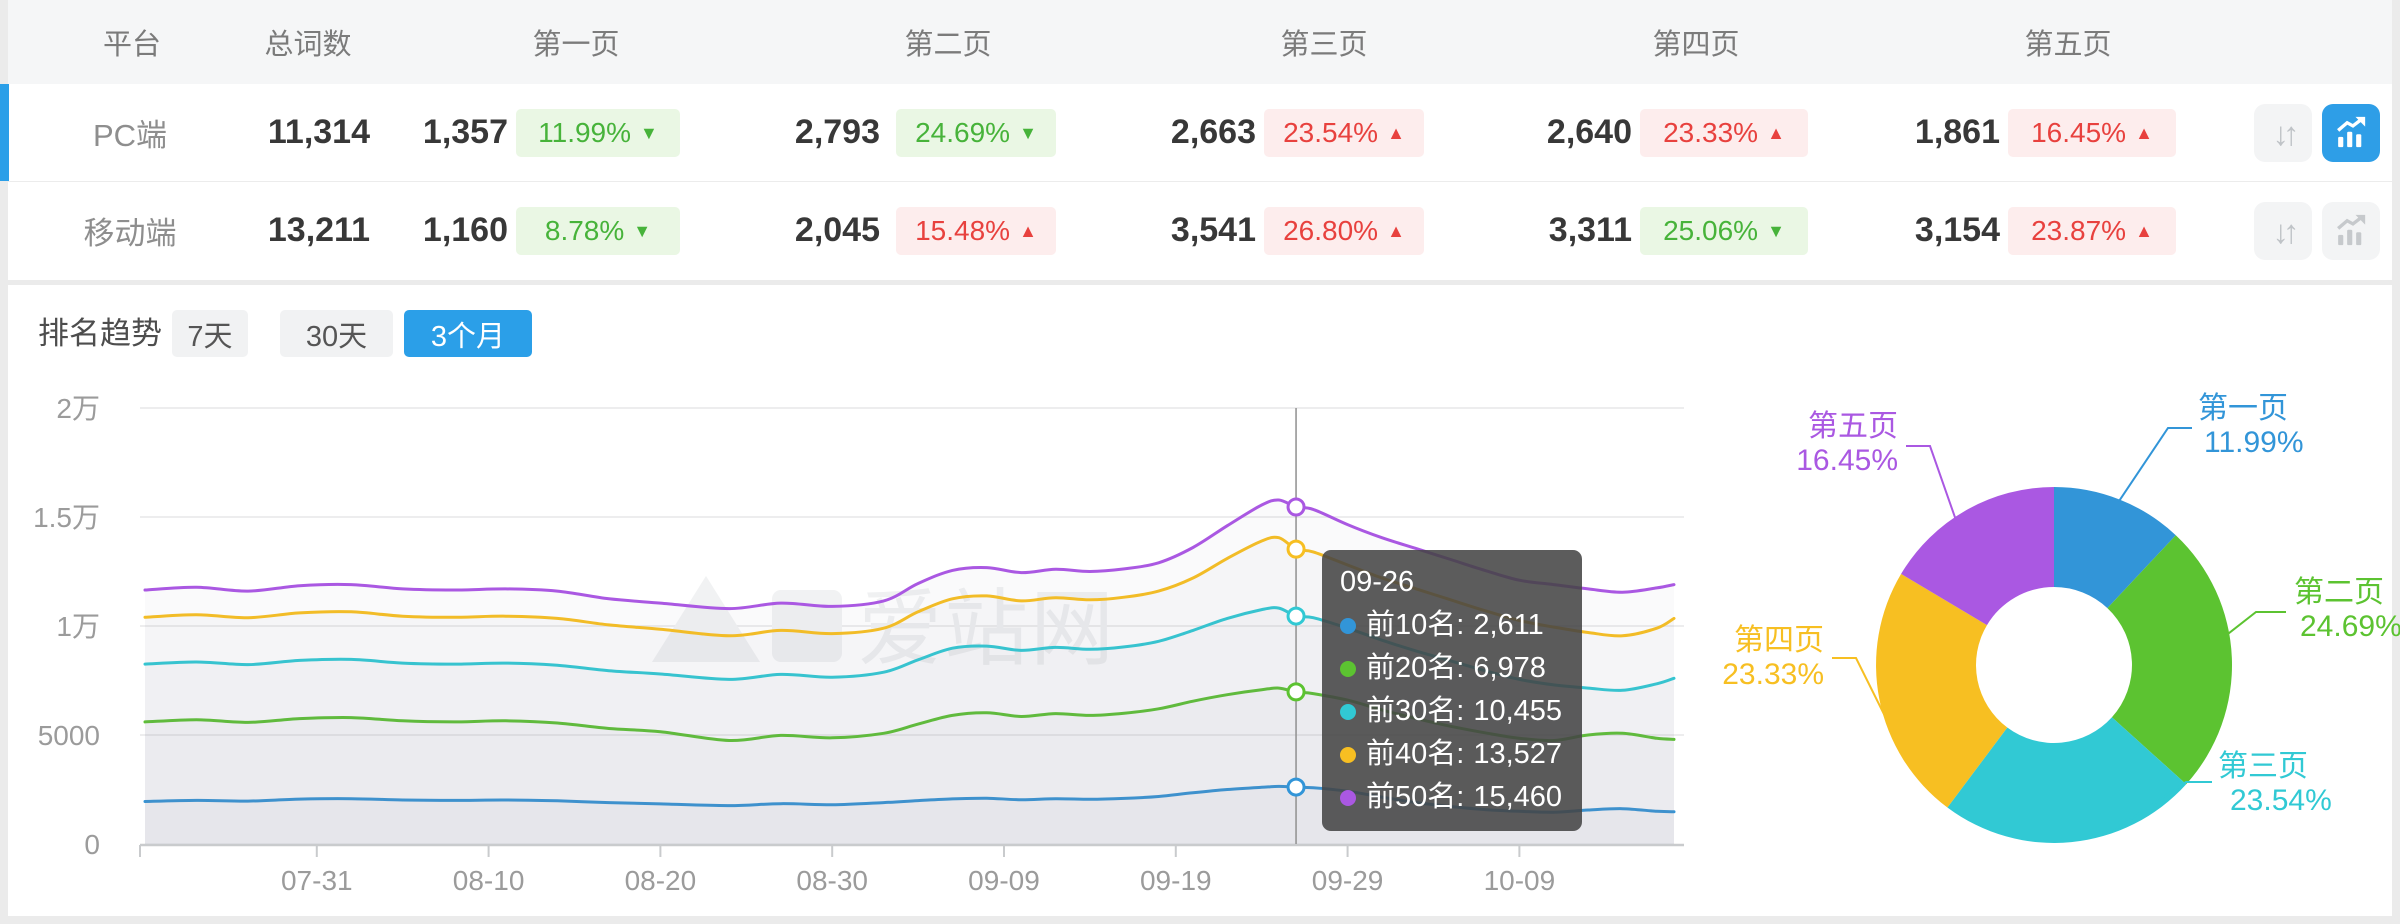 This screenshot has width=2400, height=924. Describe the element at coordinates (489, 880) in the screenshot. I see `x-axis-tick-label: 08-10` at that location.